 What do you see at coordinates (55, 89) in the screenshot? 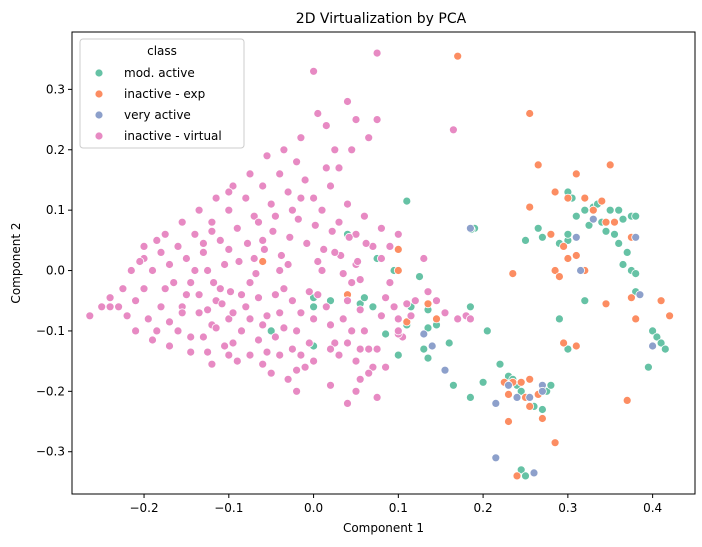
I see `y-tick-label: 0.3` at bounding box center [55, 89].